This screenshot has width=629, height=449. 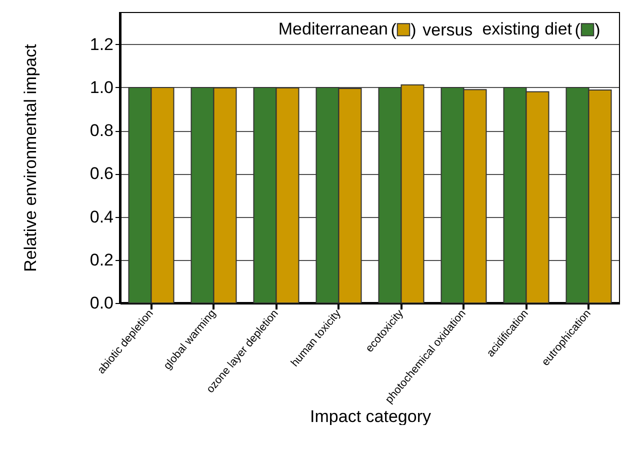 What do you see at coordinates (102, 216) in the screenshot?
I see `y-tick-label: 0.4` at bounding box center [102, 216].